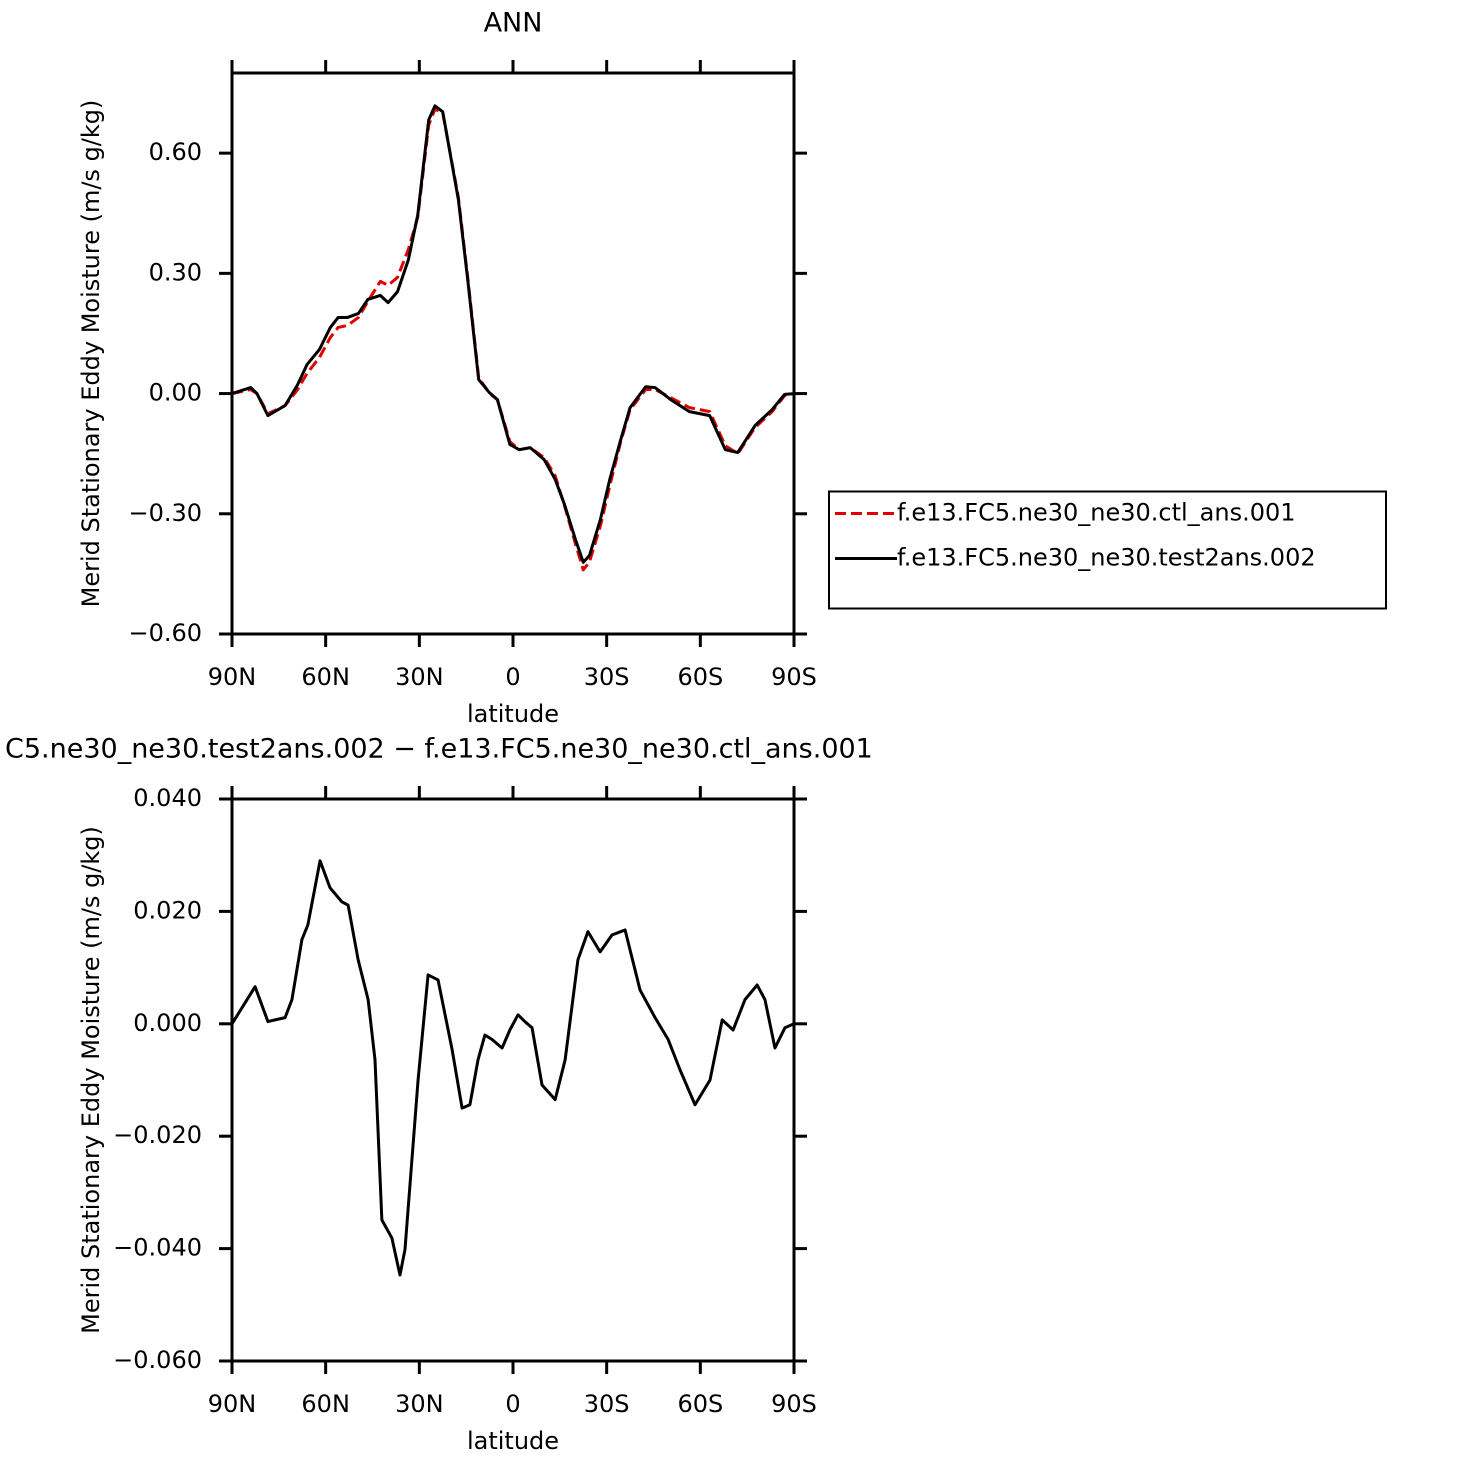 The height and width of the screenshot is (1463, 1464). Describe the element at coordinates (167, 798) in the screenshot. I see `y-tick-label: 0.040` at that location.